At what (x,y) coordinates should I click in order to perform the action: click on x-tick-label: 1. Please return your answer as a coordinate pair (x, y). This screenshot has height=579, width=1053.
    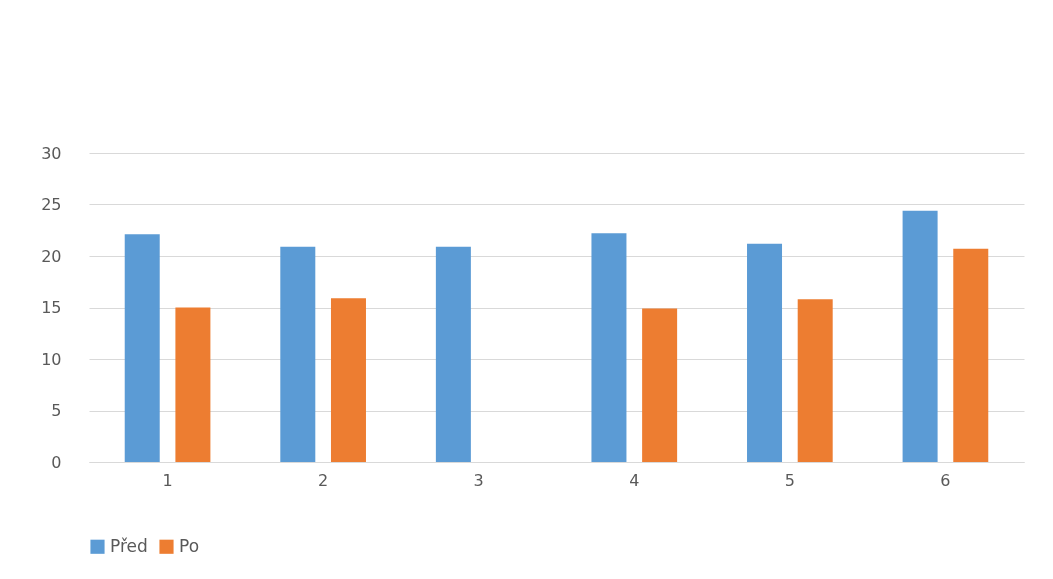
    Looking at the image, I should click on (167, 480).